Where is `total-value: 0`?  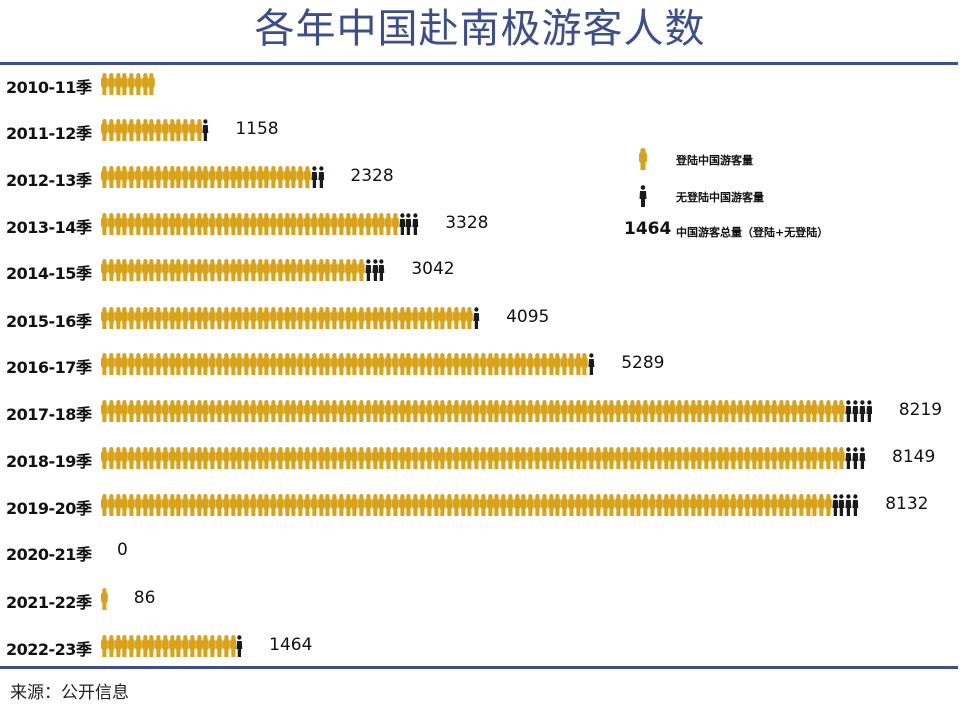 total-value: 0 is located at coordinates (122, 550).